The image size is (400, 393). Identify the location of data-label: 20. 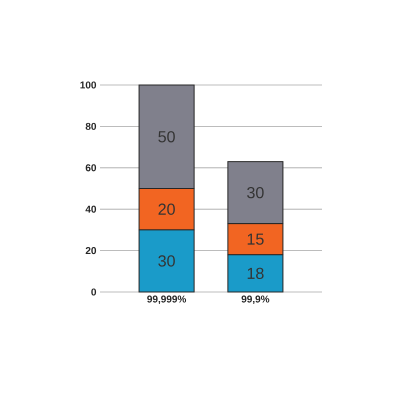
(166, 209).